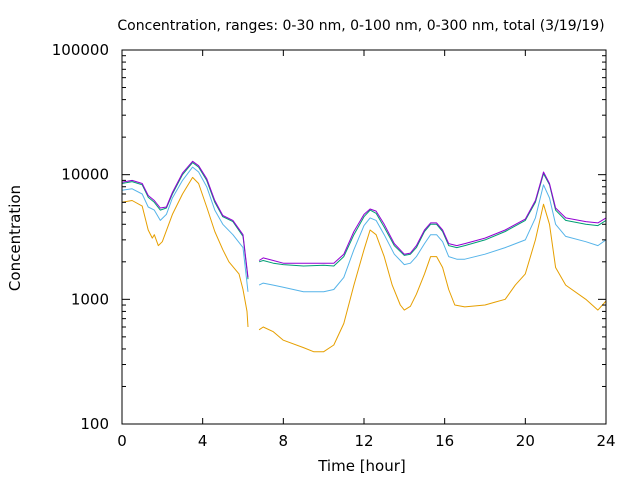  I want to click on x-axis-label: Time [hour], so click(361, 466).